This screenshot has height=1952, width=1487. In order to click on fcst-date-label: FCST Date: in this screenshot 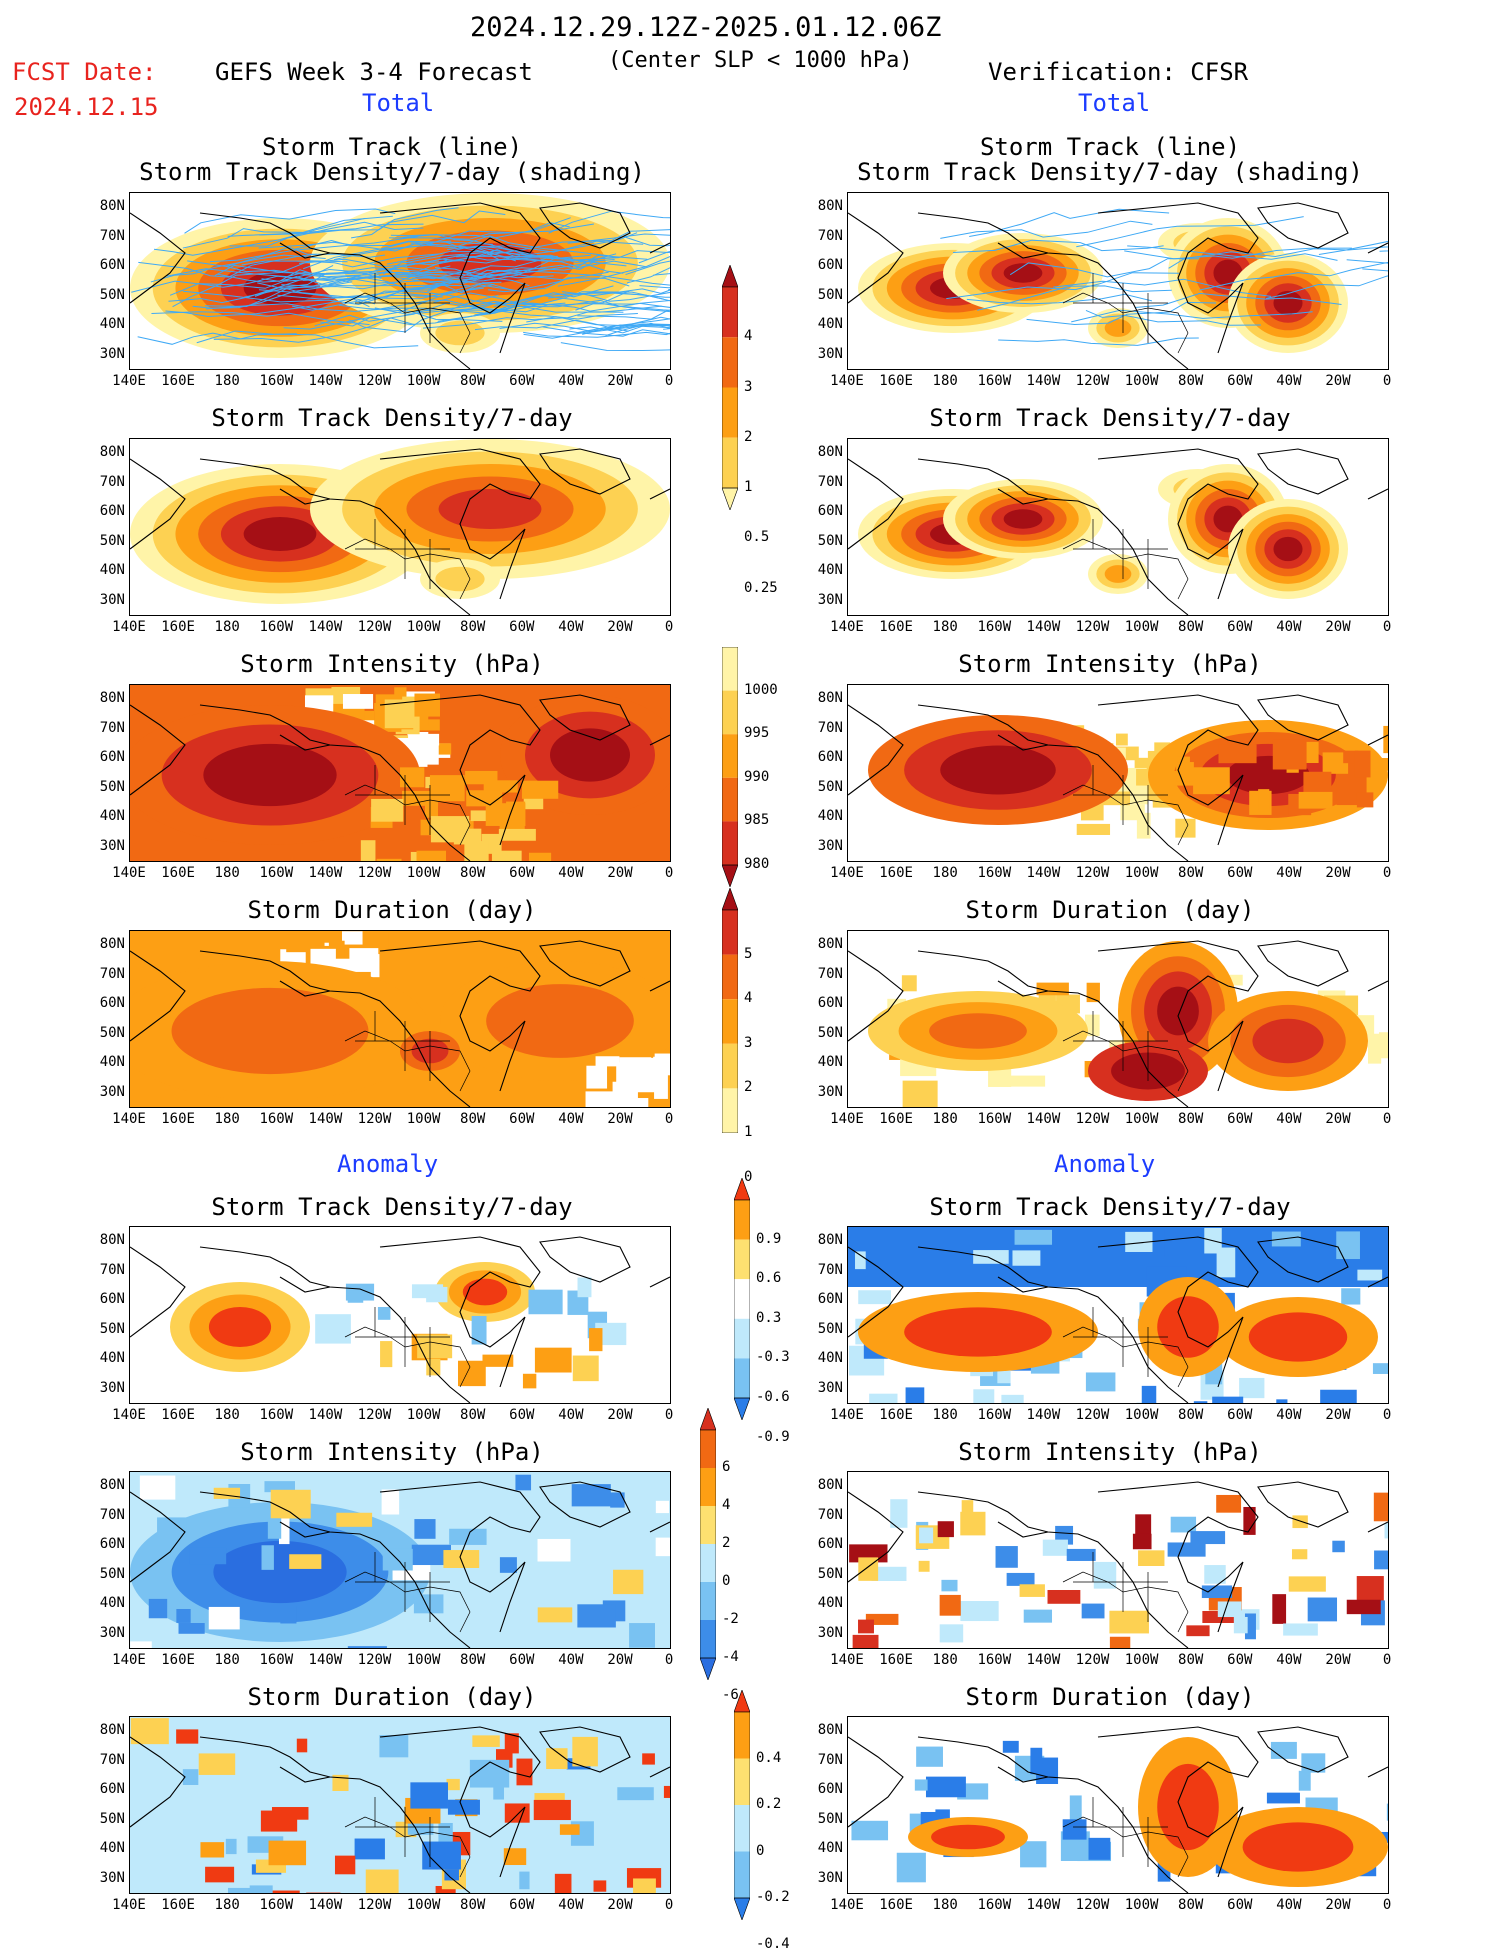, I will do `click(84, 72)`.